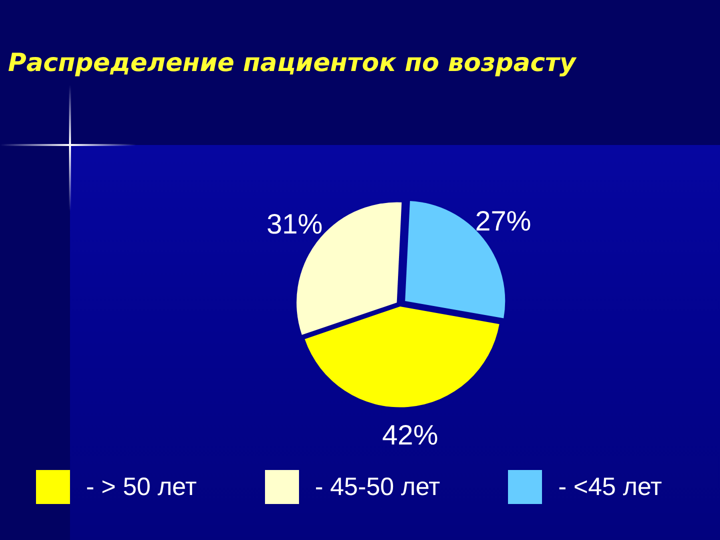 The width and height of the screenshot is (720, 540). I want to click on data-label: 27%, so click(503, 220).